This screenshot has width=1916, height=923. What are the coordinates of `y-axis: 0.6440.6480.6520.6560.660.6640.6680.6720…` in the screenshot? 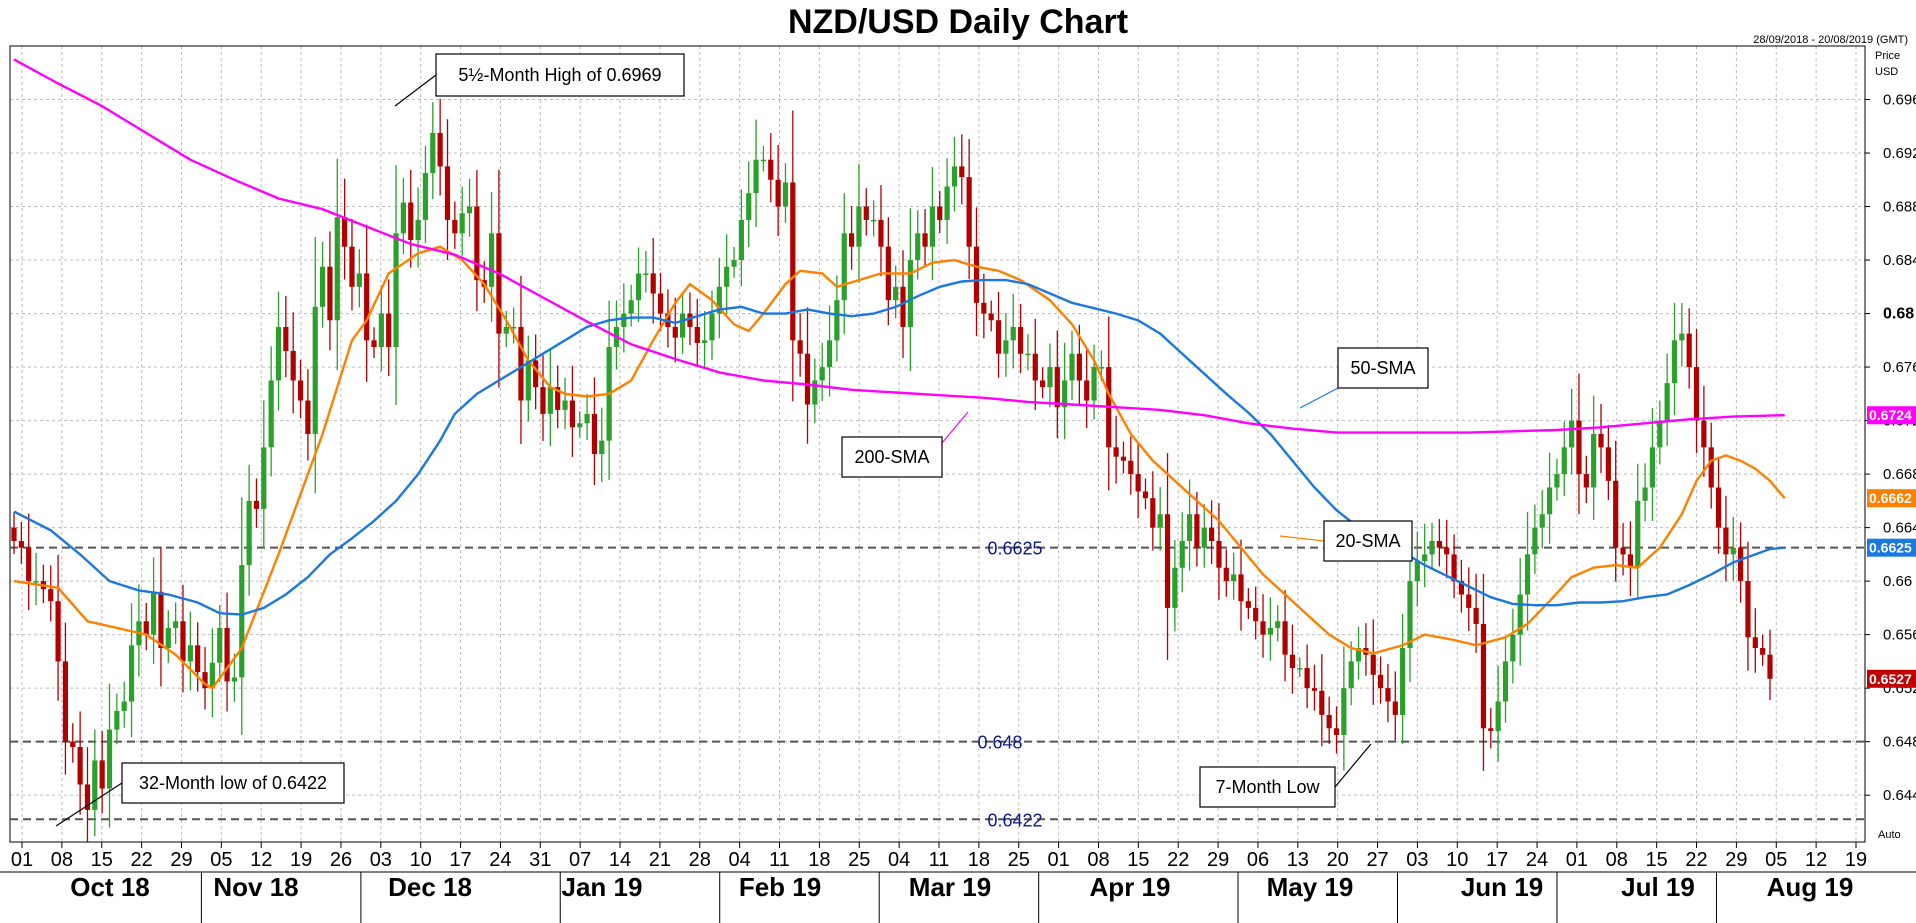 It's located at (1890, 448).